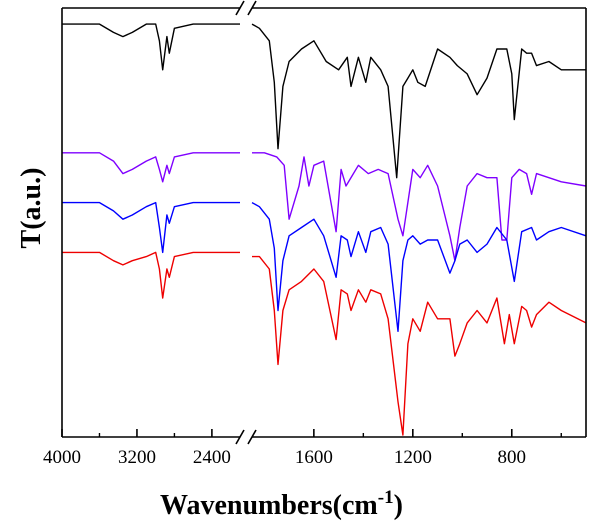 This screenshot has height=530, width=599. I want to click on series-1-line-right, so click(419, 207).